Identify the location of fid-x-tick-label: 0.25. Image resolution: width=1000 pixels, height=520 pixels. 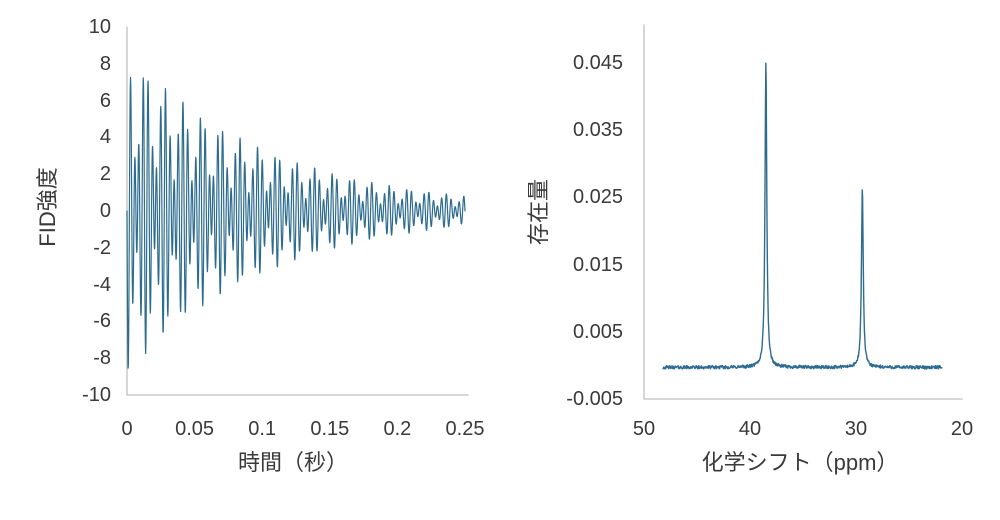
(465, 429).